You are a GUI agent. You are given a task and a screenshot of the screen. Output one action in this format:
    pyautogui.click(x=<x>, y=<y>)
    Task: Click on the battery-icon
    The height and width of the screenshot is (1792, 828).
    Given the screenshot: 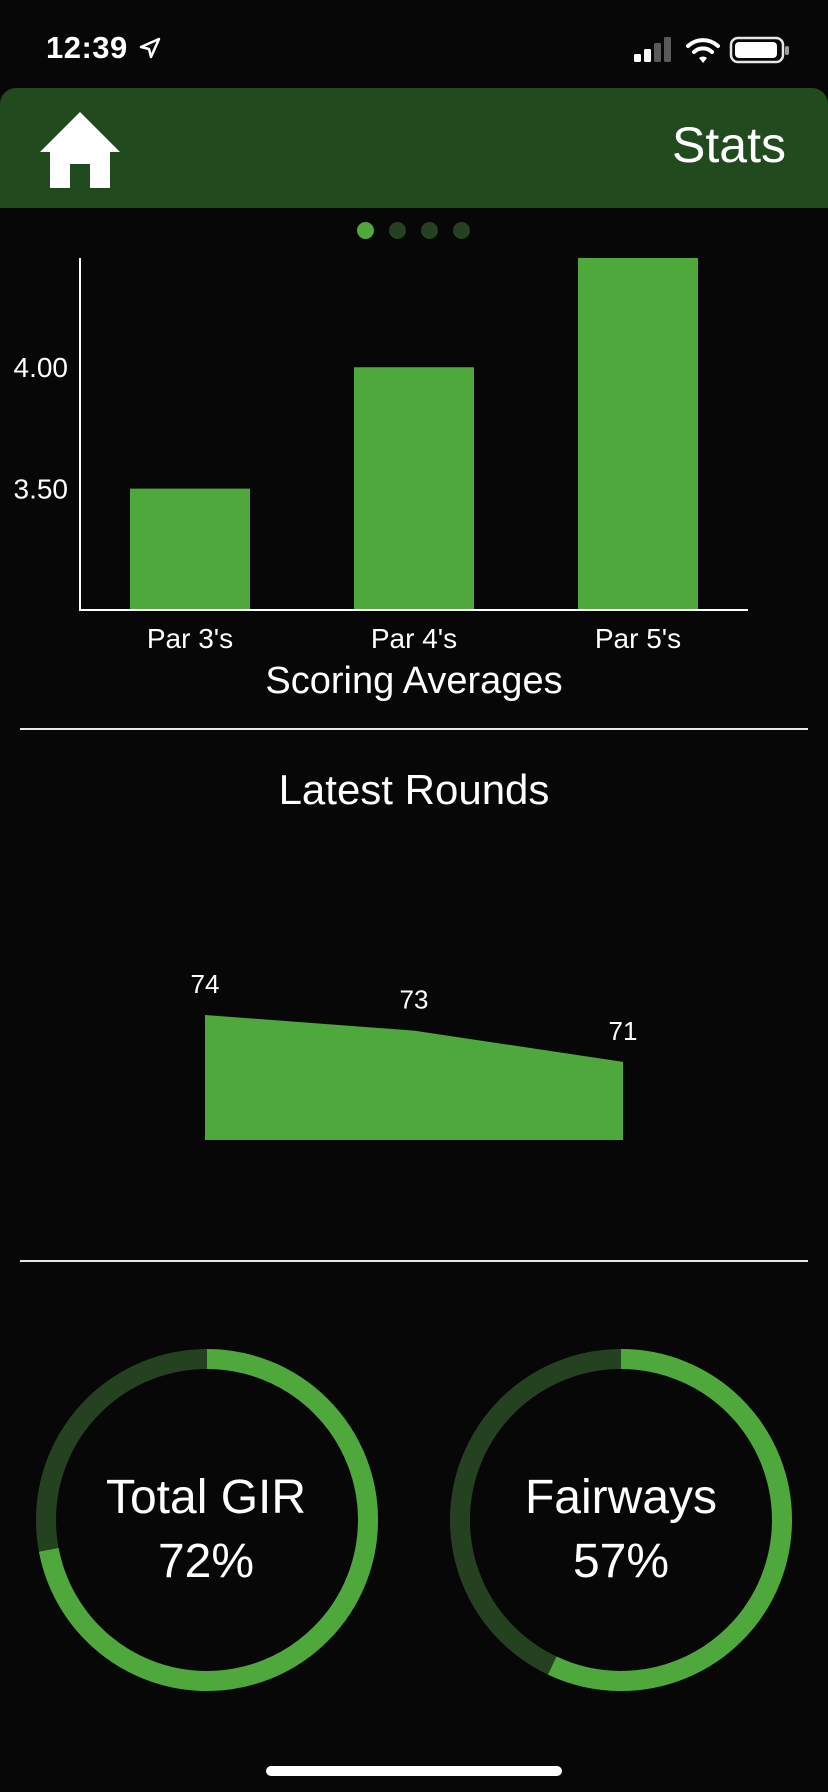 What is the action you would take?
    pyautogui.click(x=759, y=50)
    